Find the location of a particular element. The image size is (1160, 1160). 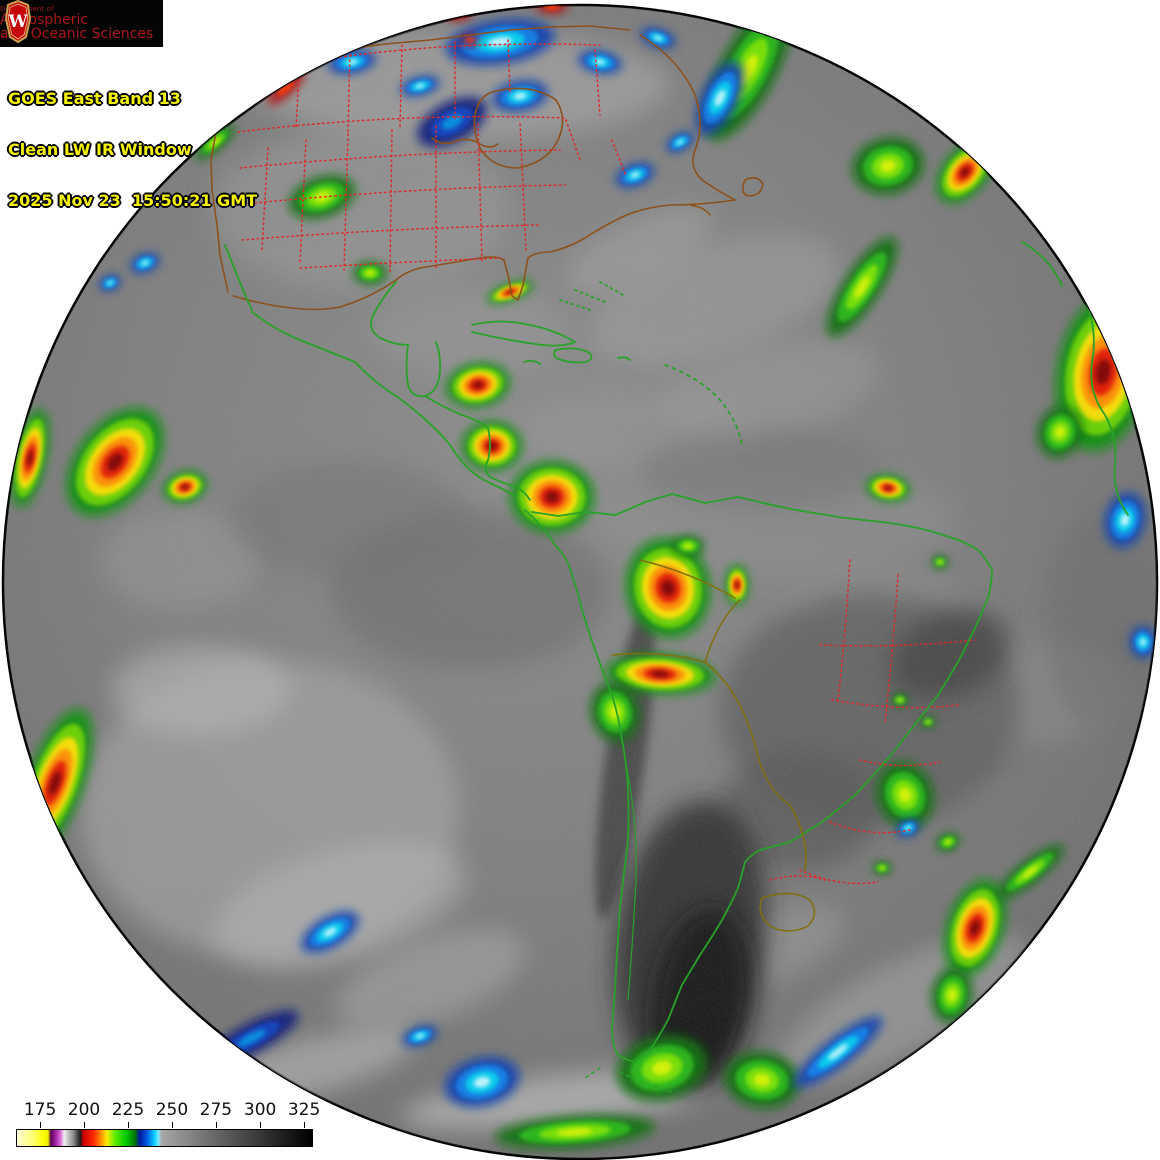

colorbar-label-200: 200 is located at coordinates (84, 1110).